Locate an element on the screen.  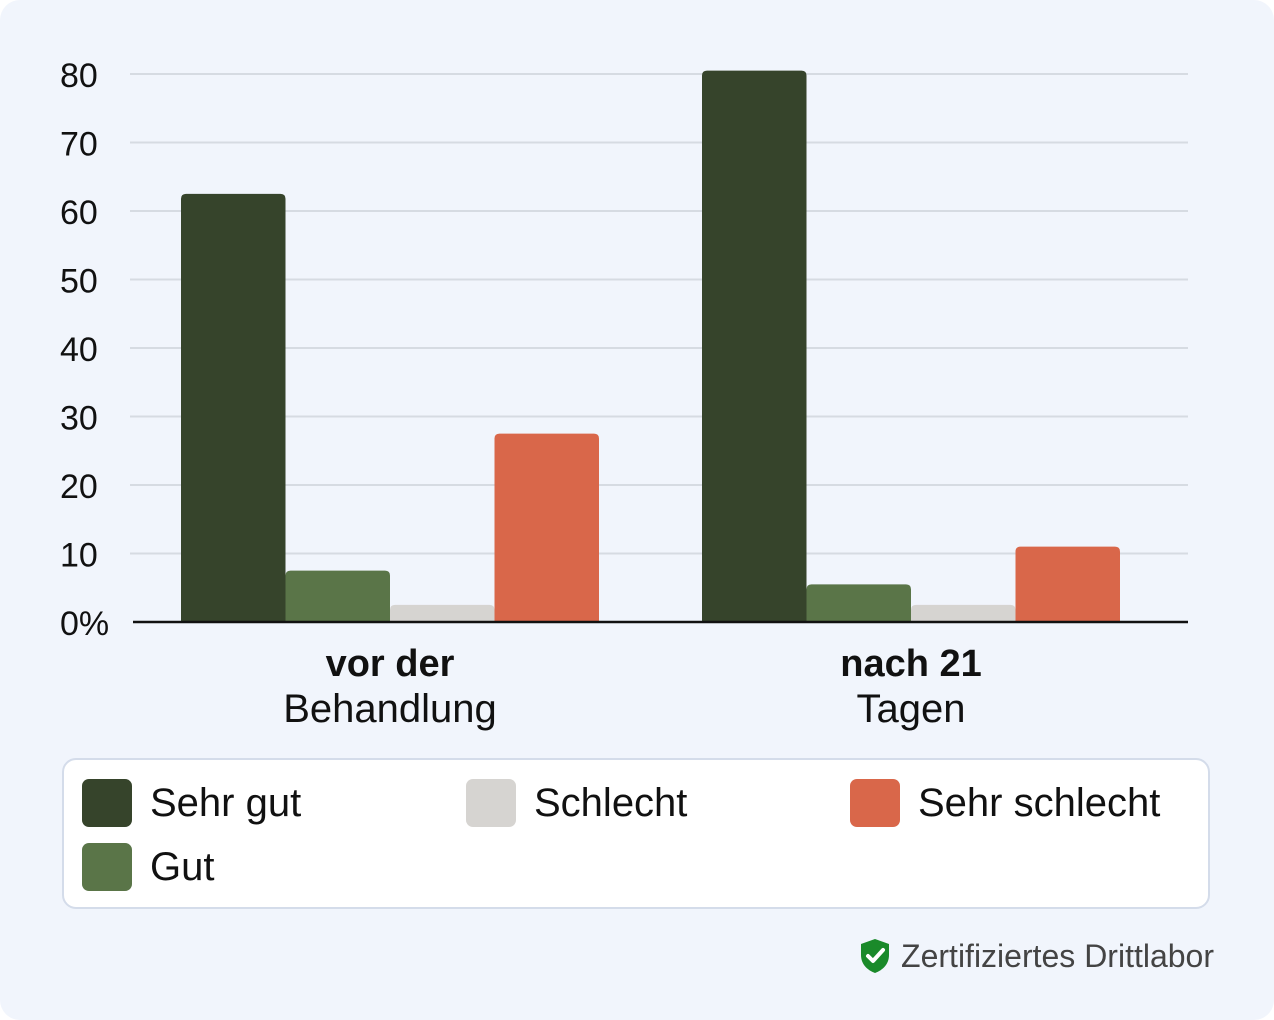
legend-label: Sehr gut is located at coordinates (226, 802).